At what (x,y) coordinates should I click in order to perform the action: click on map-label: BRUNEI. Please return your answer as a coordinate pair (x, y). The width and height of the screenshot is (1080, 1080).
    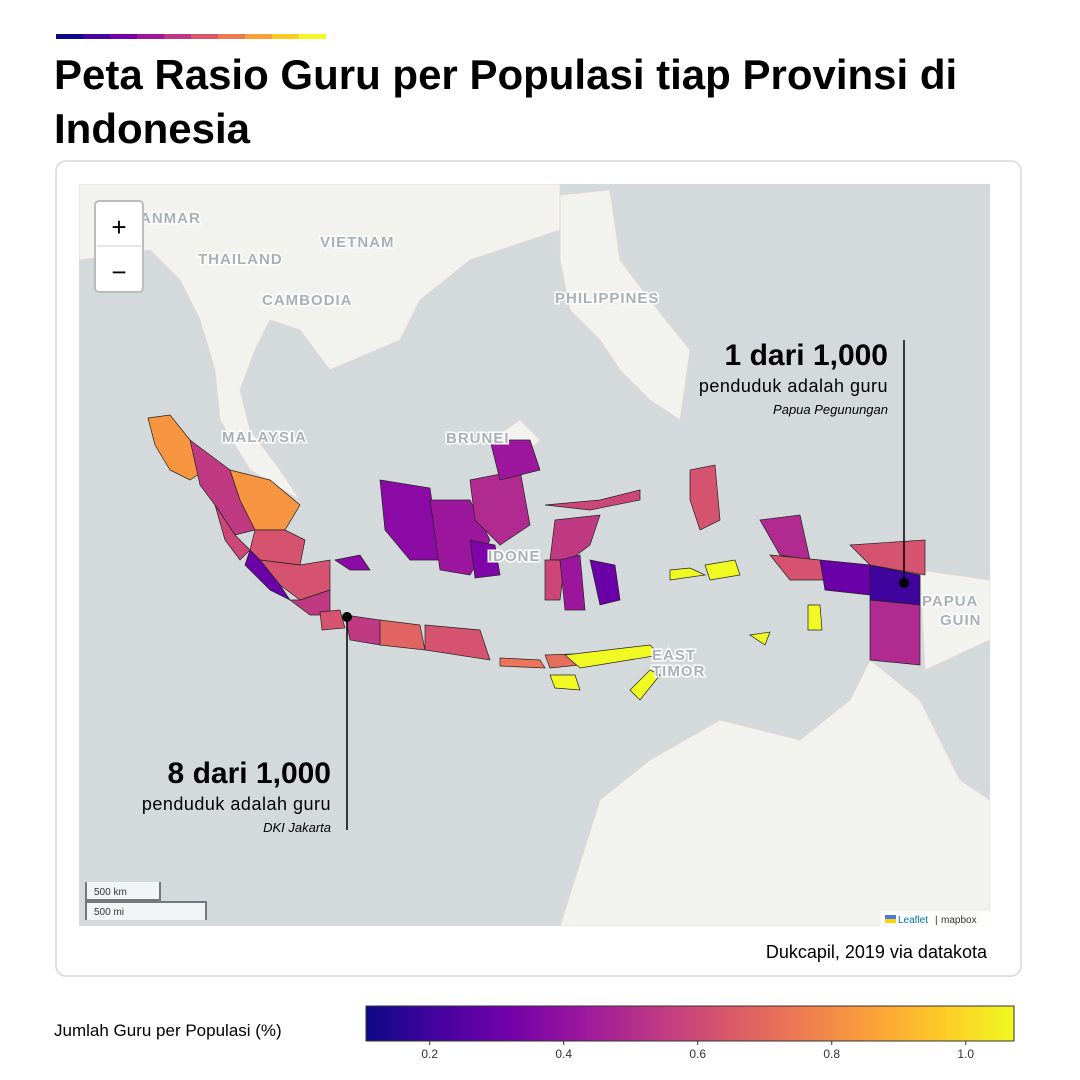
    Looking at the image, I should click on (478, 438).